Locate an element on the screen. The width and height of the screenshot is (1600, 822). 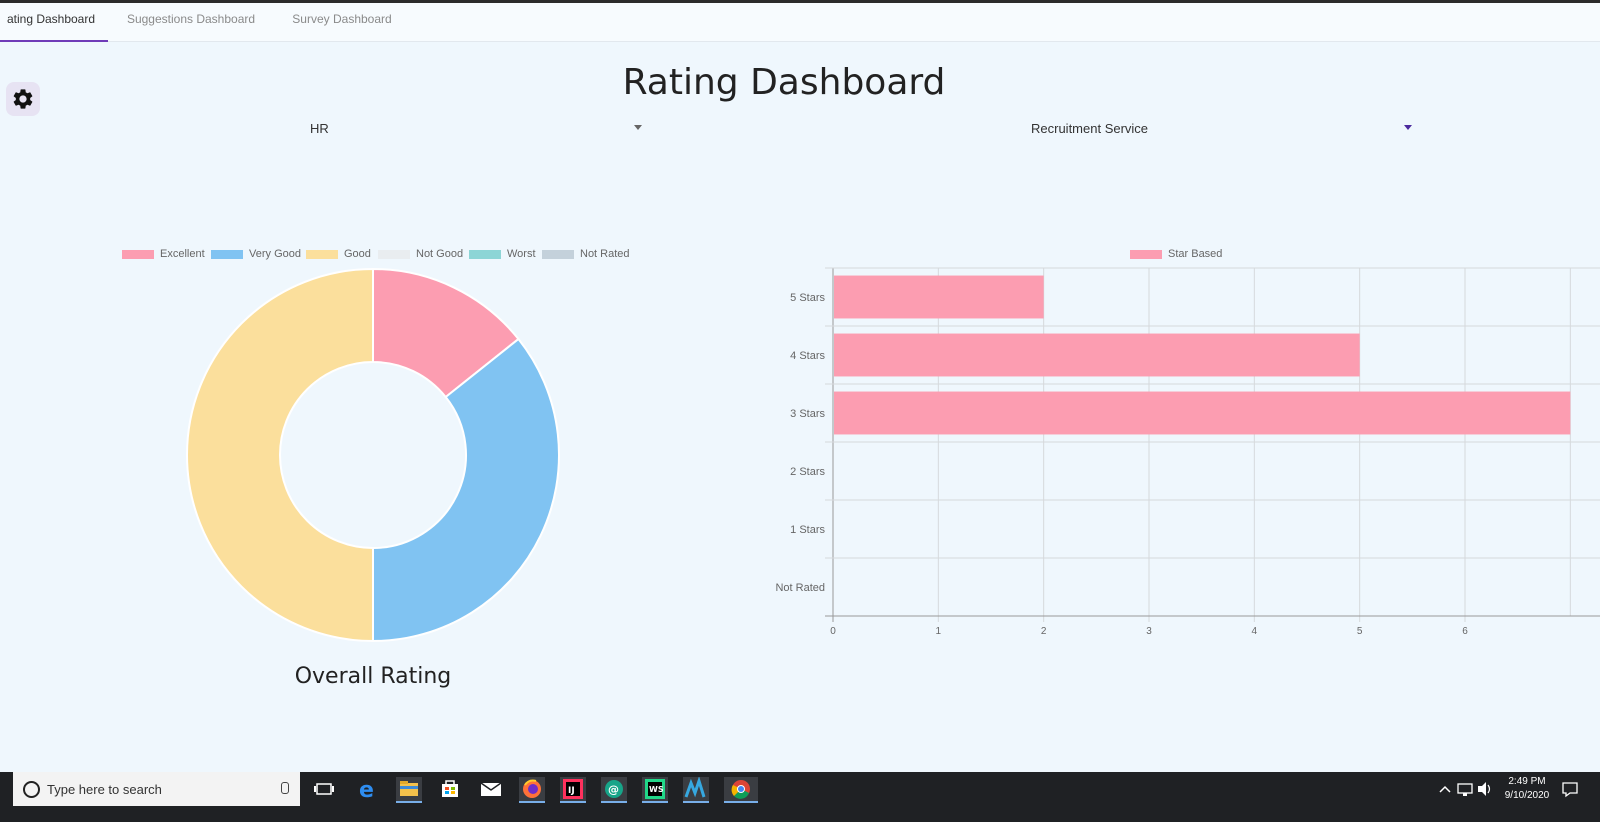
cortana-icon is located at coordinates (31, 789).